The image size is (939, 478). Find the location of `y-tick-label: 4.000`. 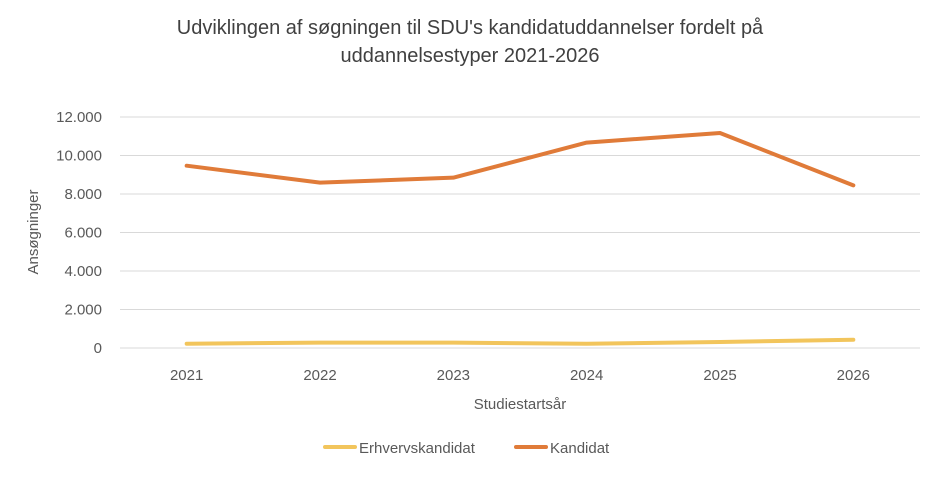

y-tick-label: 4.000 is located at coordinates (83, 271).